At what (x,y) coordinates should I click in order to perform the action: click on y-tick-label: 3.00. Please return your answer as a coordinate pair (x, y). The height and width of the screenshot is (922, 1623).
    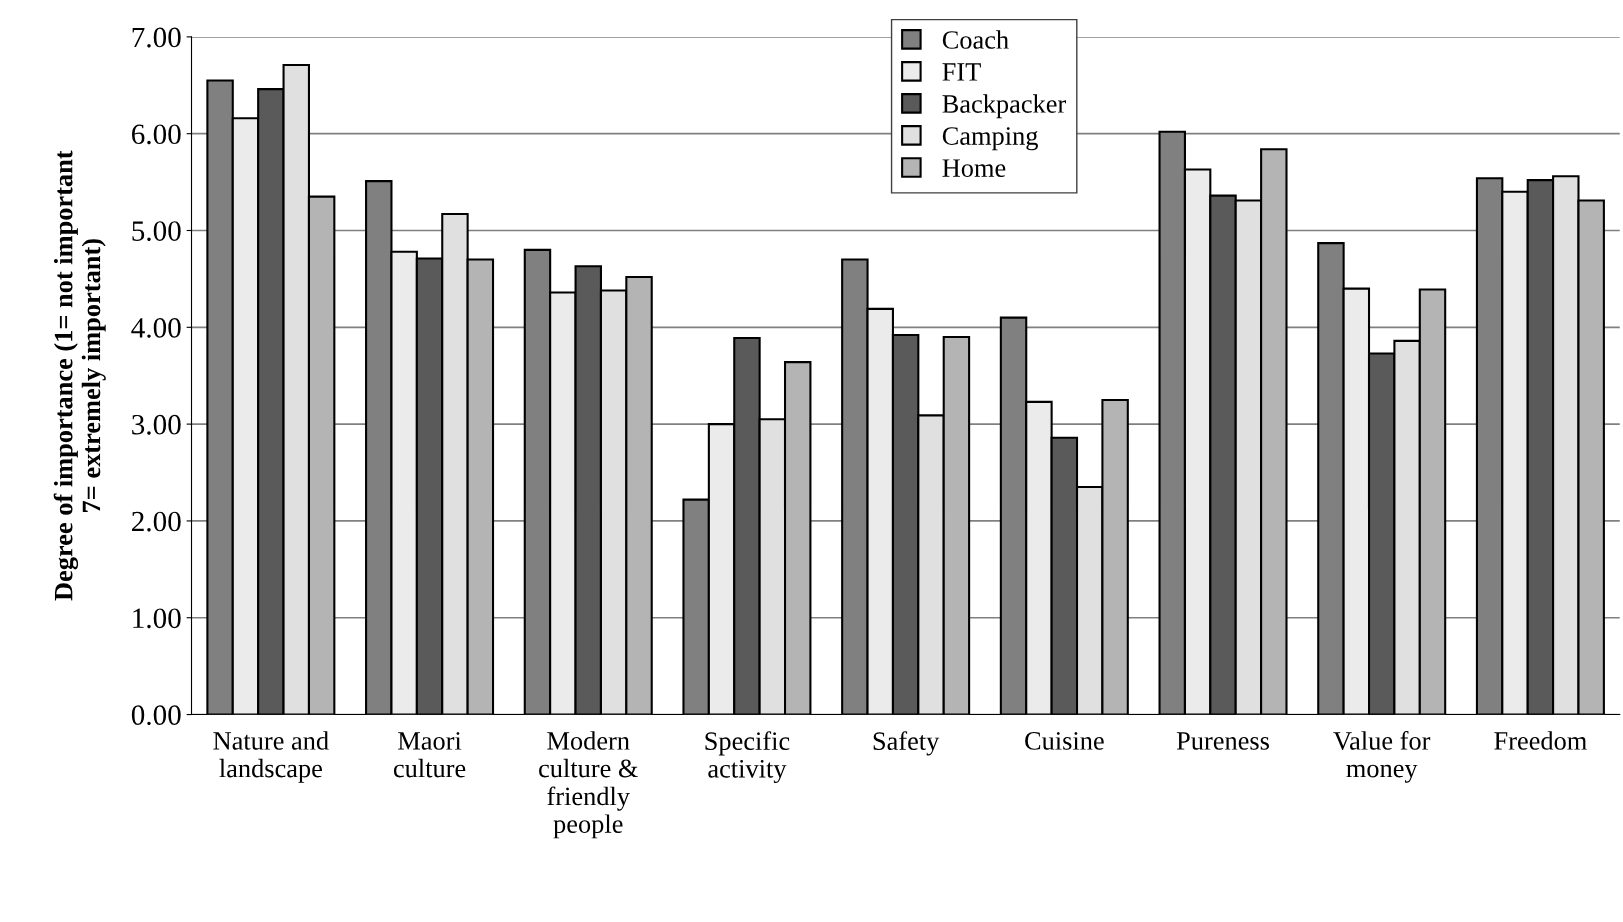
    Looking at the image, I should click on (156, 424).